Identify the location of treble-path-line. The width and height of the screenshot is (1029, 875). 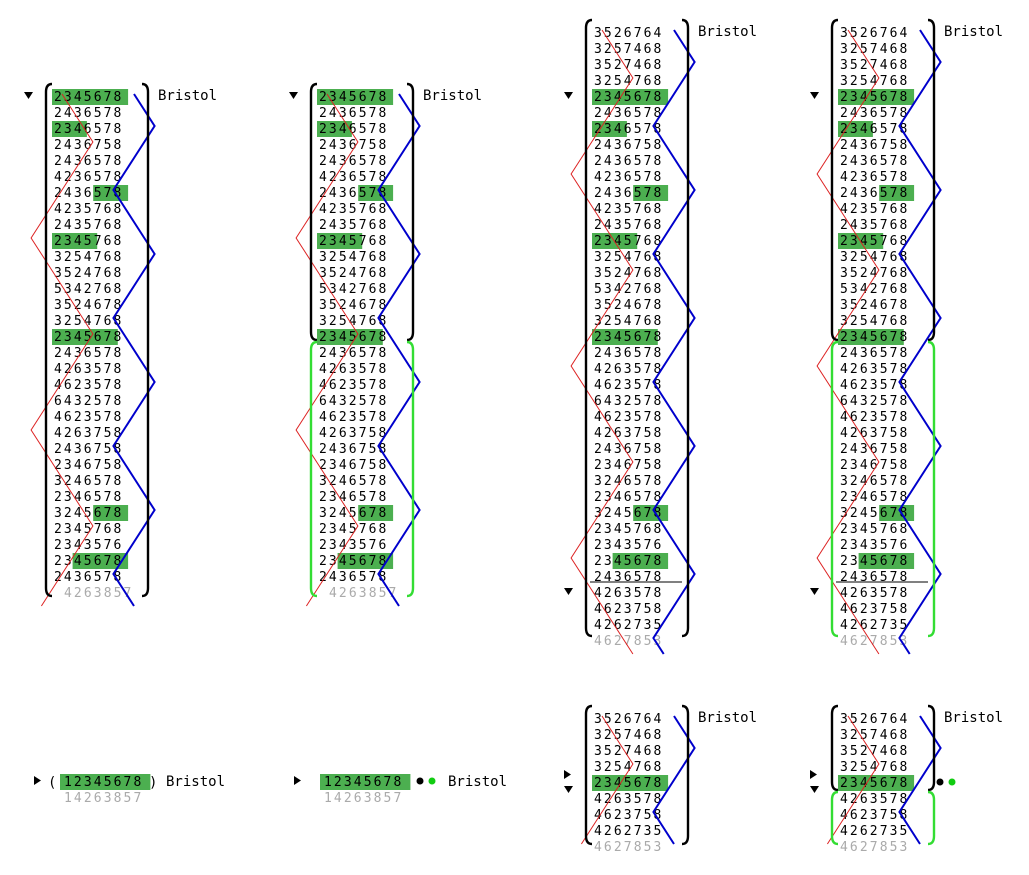
(62, 350).